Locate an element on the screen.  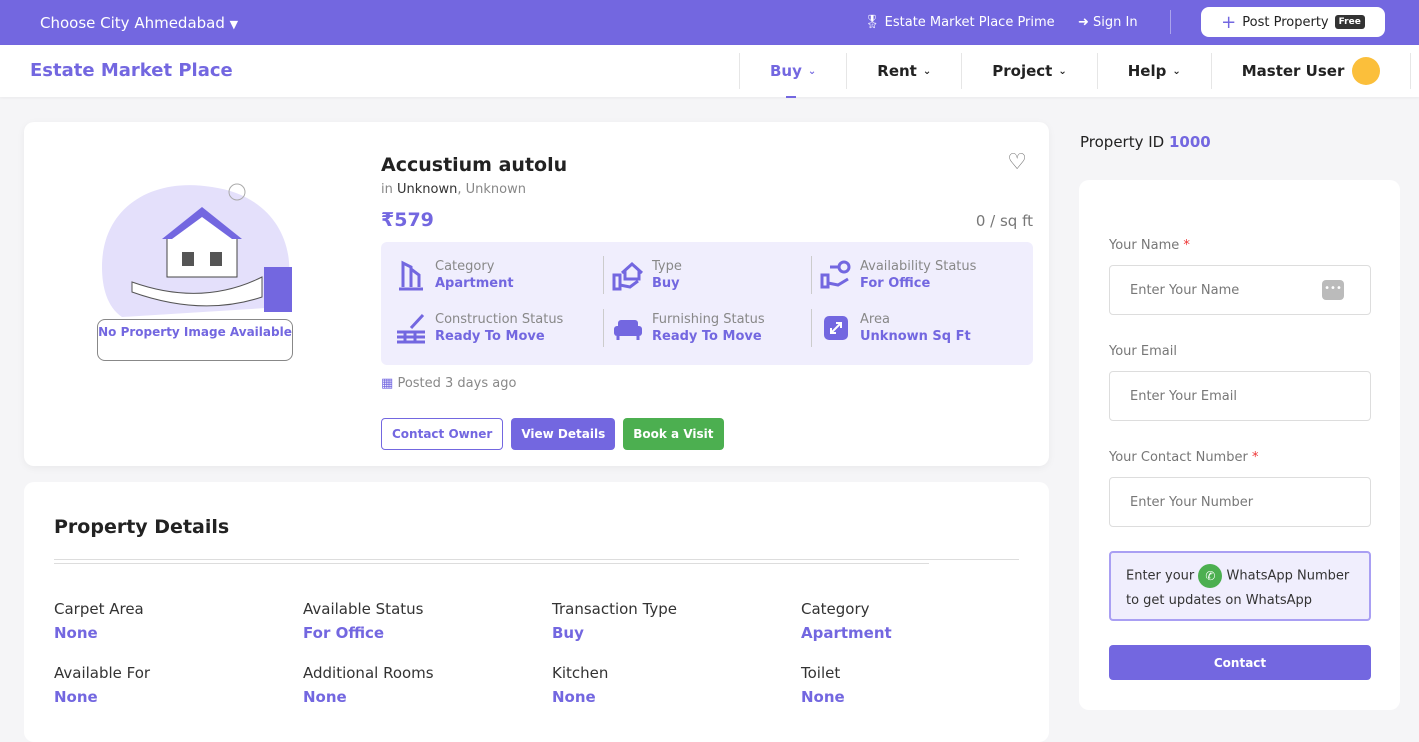
autofill-icon: ••• is located at coordinates (1333, 290).